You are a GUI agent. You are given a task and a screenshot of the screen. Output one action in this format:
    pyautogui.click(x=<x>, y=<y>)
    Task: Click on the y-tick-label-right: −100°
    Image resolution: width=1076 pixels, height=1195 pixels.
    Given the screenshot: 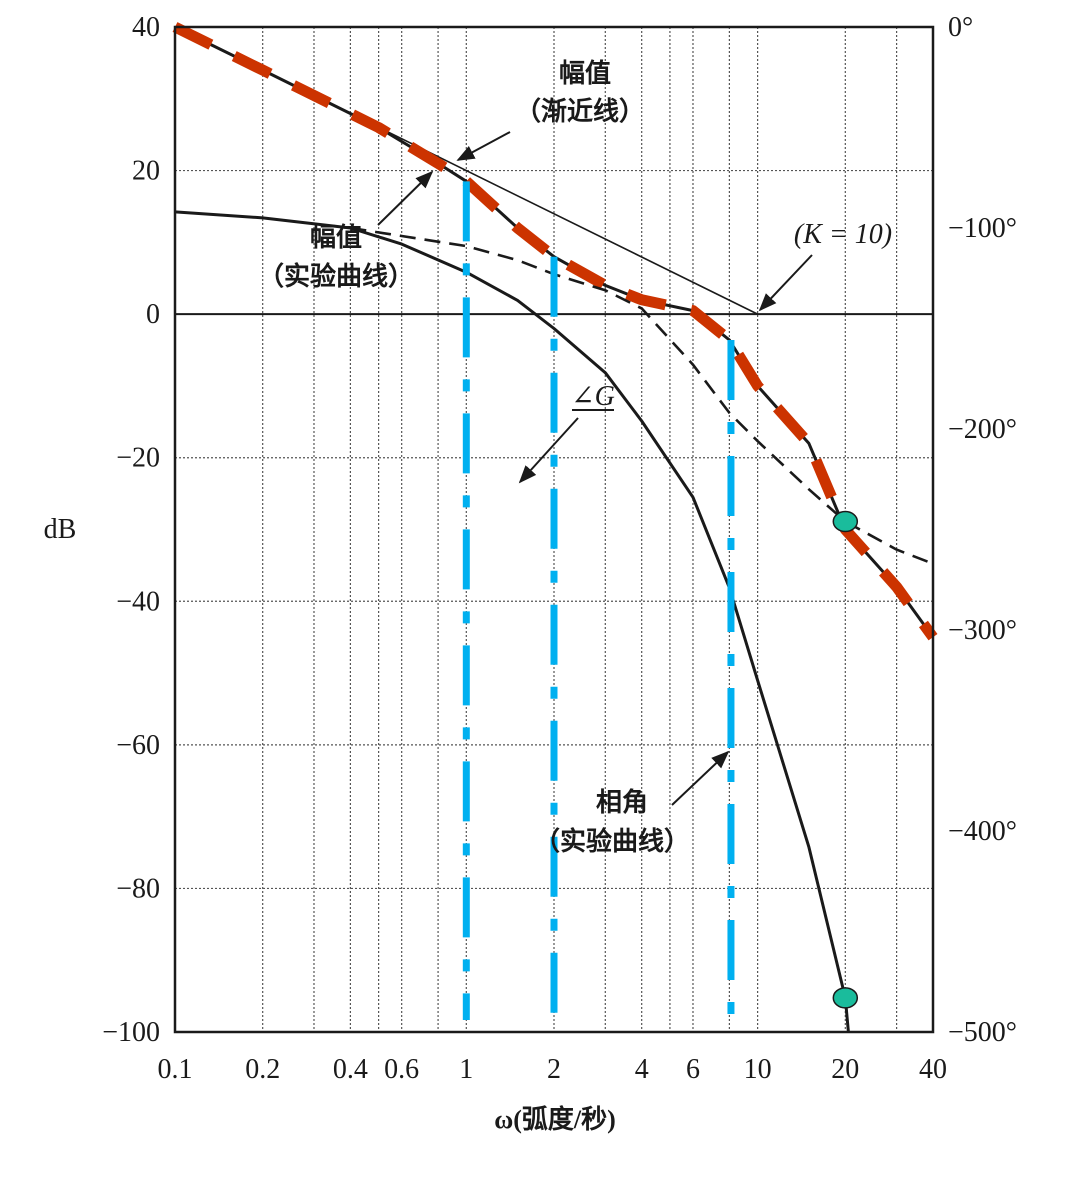 What is the action you would take?
    pyautogui.click(x=982, y=228)
    